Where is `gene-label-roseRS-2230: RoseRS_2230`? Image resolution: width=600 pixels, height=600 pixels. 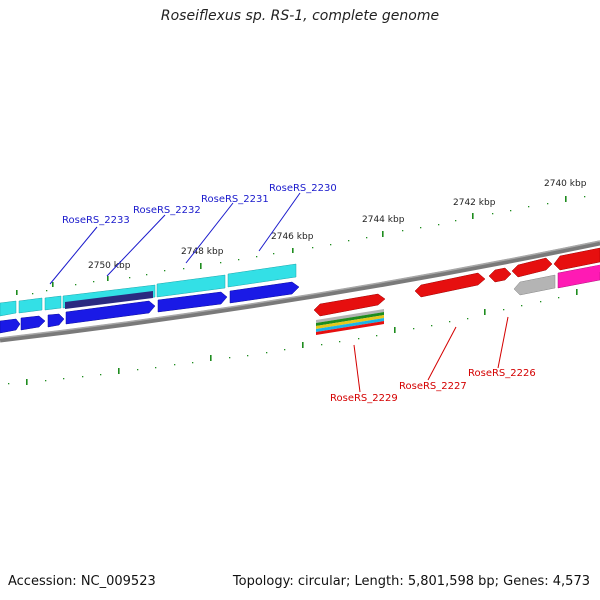 gene-label-roseRS-2230: RoseRS_2230 is located at coordinates (303, 188).